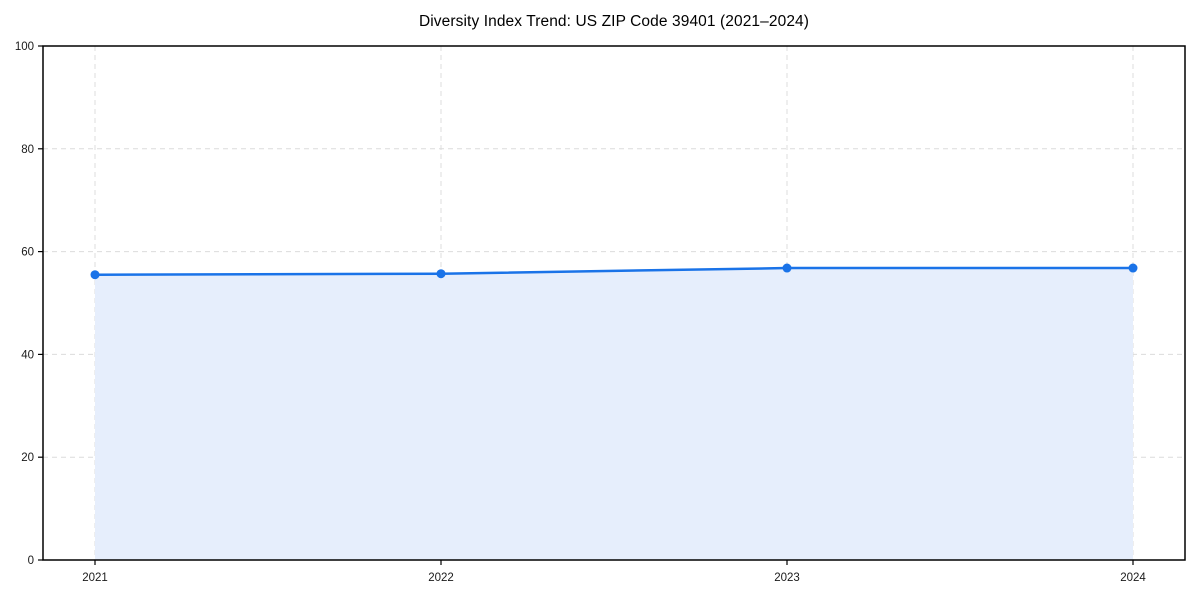 This screenshot has width=1200, height=600. What do you see at coordinates (31, 561) in the screenshot?
I see `y-tick-label: 0` at bounding box center [31, 561].